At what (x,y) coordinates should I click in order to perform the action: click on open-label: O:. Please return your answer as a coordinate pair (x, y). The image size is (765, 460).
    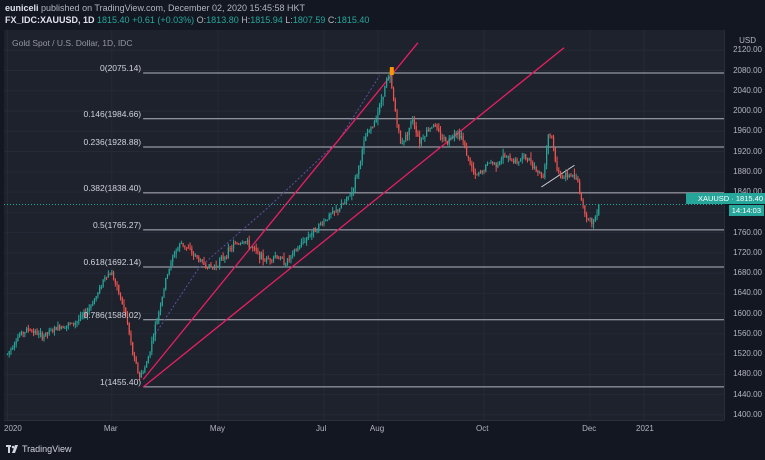
    Looking at the image, I should click on (201, 20).